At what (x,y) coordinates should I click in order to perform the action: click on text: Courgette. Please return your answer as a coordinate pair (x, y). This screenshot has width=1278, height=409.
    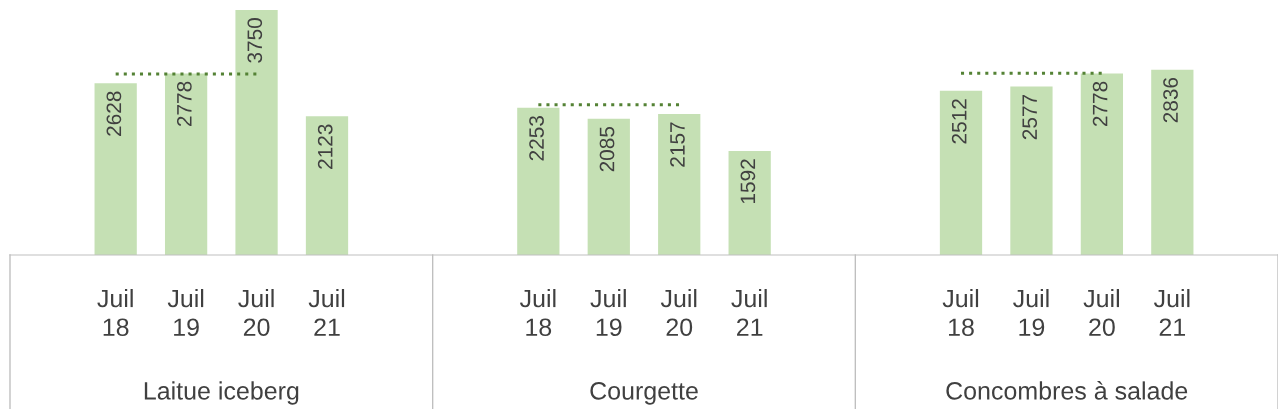
    Looking at the image, I should click on (644, 393).